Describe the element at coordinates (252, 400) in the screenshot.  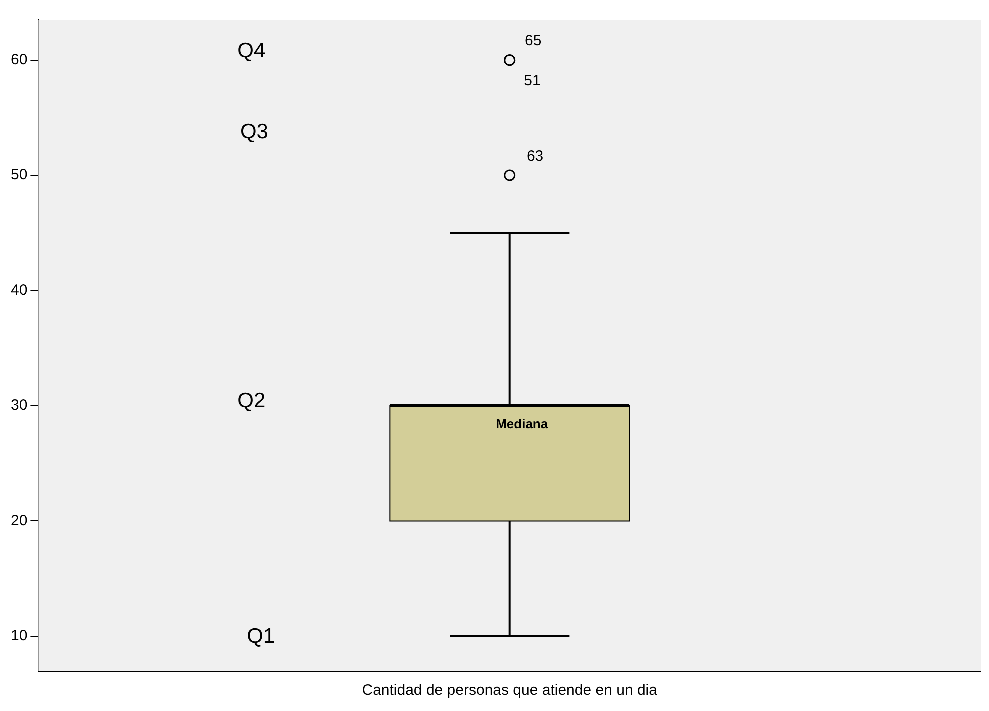
I see `annotation: Q2` at that location.